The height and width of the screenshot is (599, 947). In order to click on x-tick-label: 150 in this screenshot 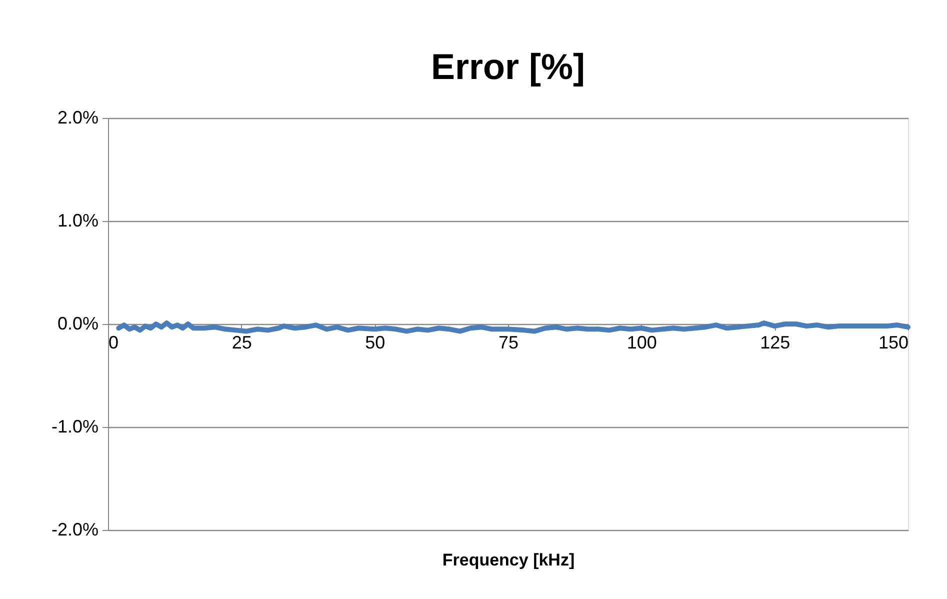, I will do `click(893, 342)`.